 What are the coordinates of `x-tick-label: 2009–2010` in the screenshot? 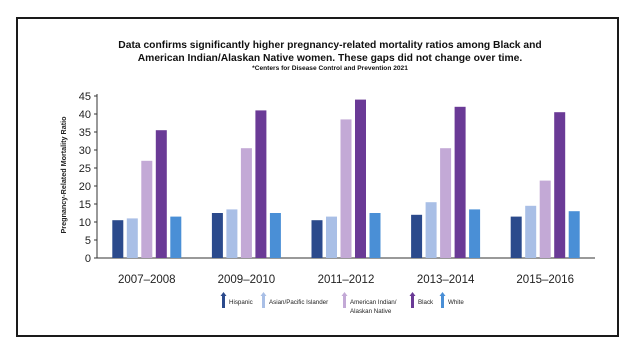 It's located at (247, 280).